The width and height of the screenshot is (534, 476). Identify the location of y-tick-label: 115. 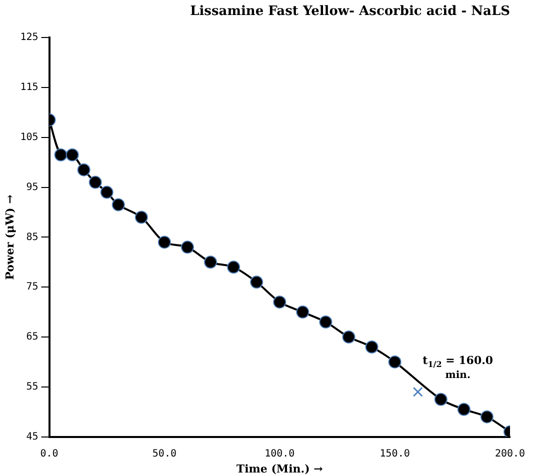
(29, 88).